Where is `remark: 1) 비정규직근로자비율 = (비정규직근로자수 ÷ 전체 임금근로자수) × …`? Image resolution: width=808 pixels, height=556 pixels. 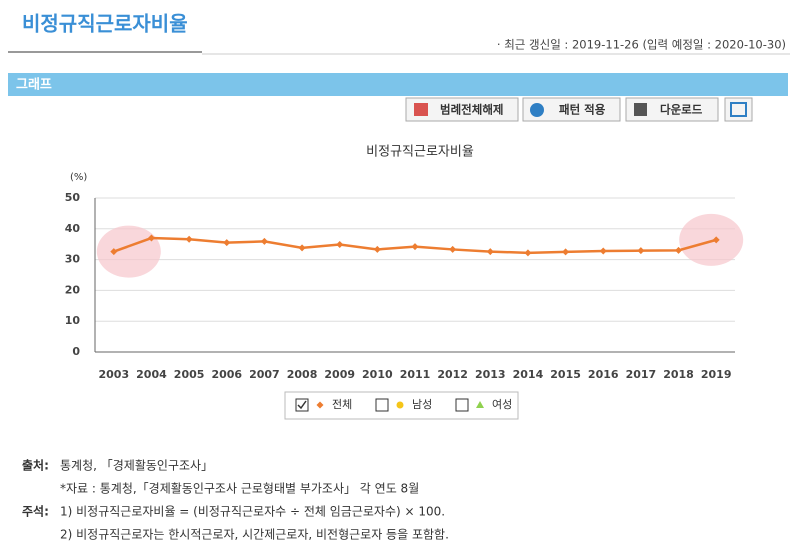 remark: 1) 비정규직근로자비율 = (비정규직근로자수 ÷ 전체 임금근로자수) × … is located at coordinates (252, 512).